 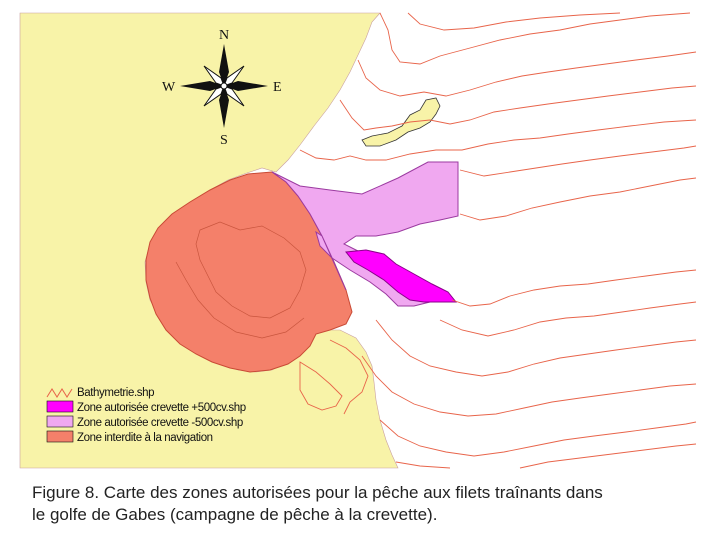 I want to click on compass-n: N, so click(x=224, y=35).